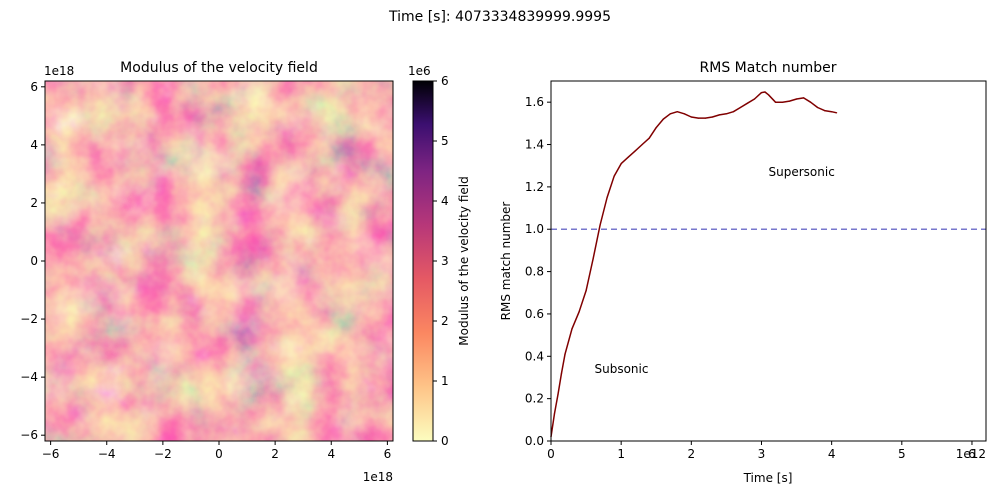  Describe the element at coordinates (29, 377) in the screenshot. I see `heatmap-y-tick-label: −4` at that location.